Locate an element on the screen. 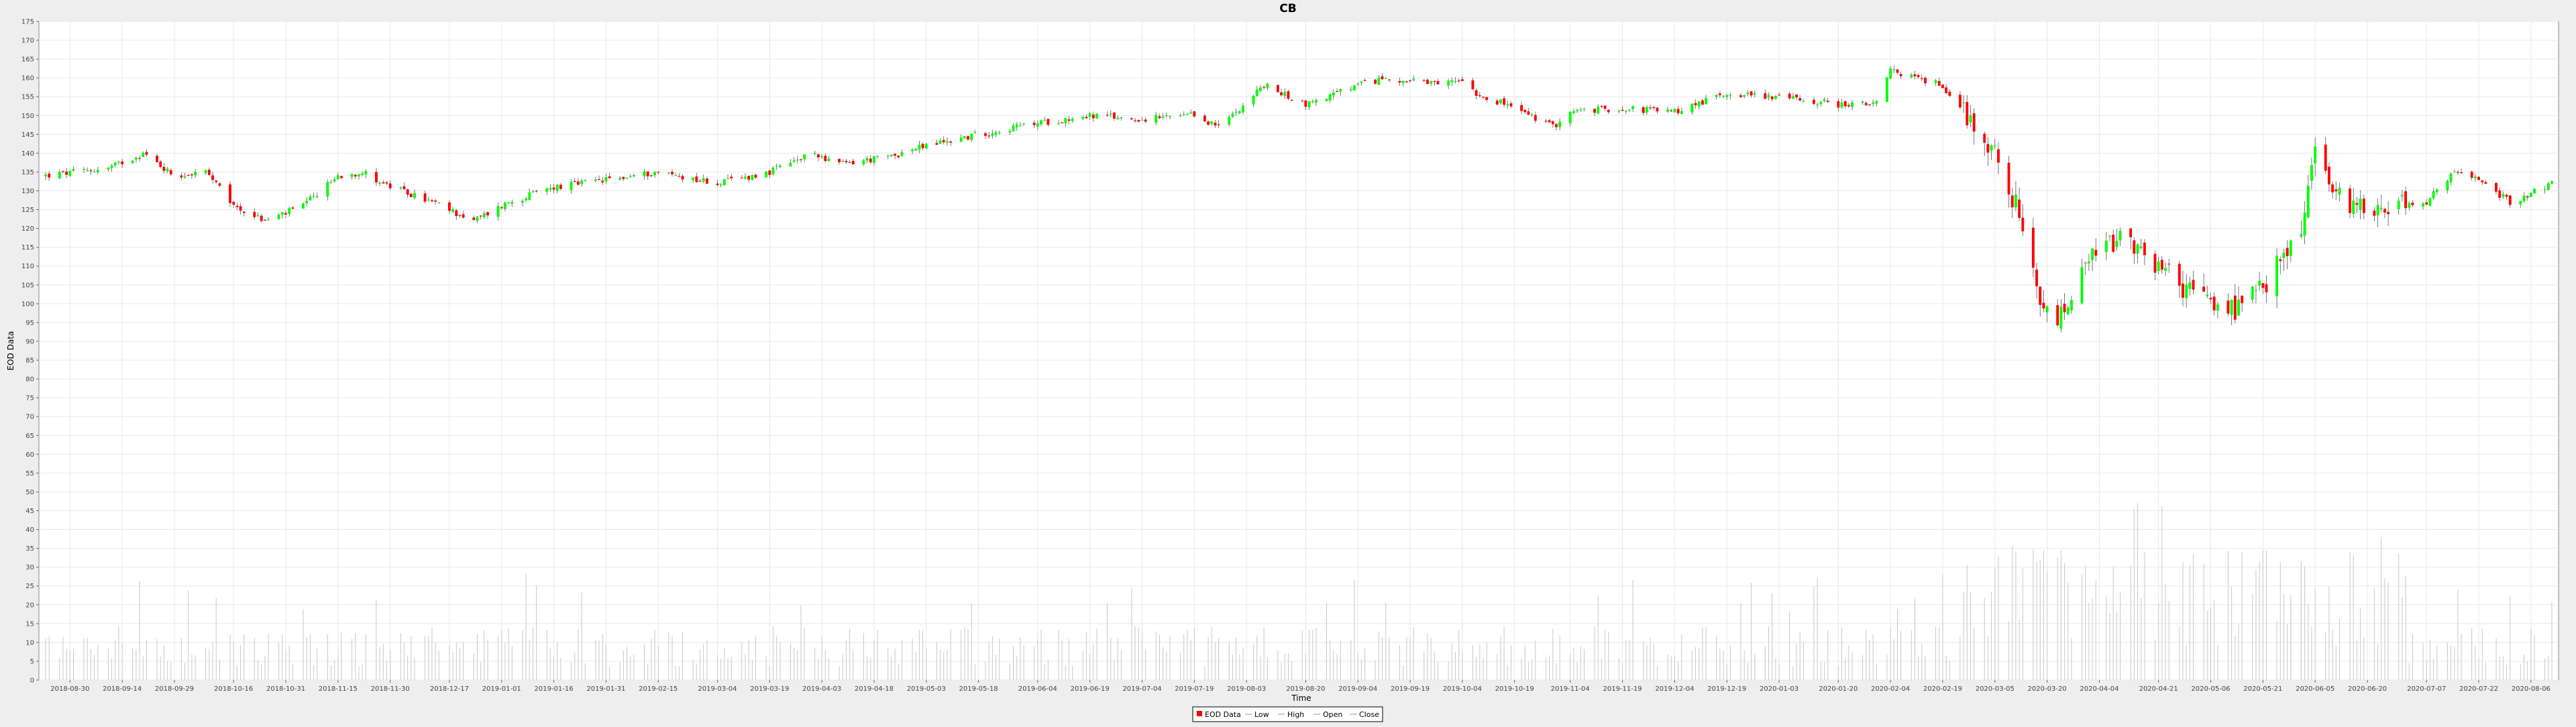  x-tick-label: 2018-11-30 is located at coordinates (390, 689).